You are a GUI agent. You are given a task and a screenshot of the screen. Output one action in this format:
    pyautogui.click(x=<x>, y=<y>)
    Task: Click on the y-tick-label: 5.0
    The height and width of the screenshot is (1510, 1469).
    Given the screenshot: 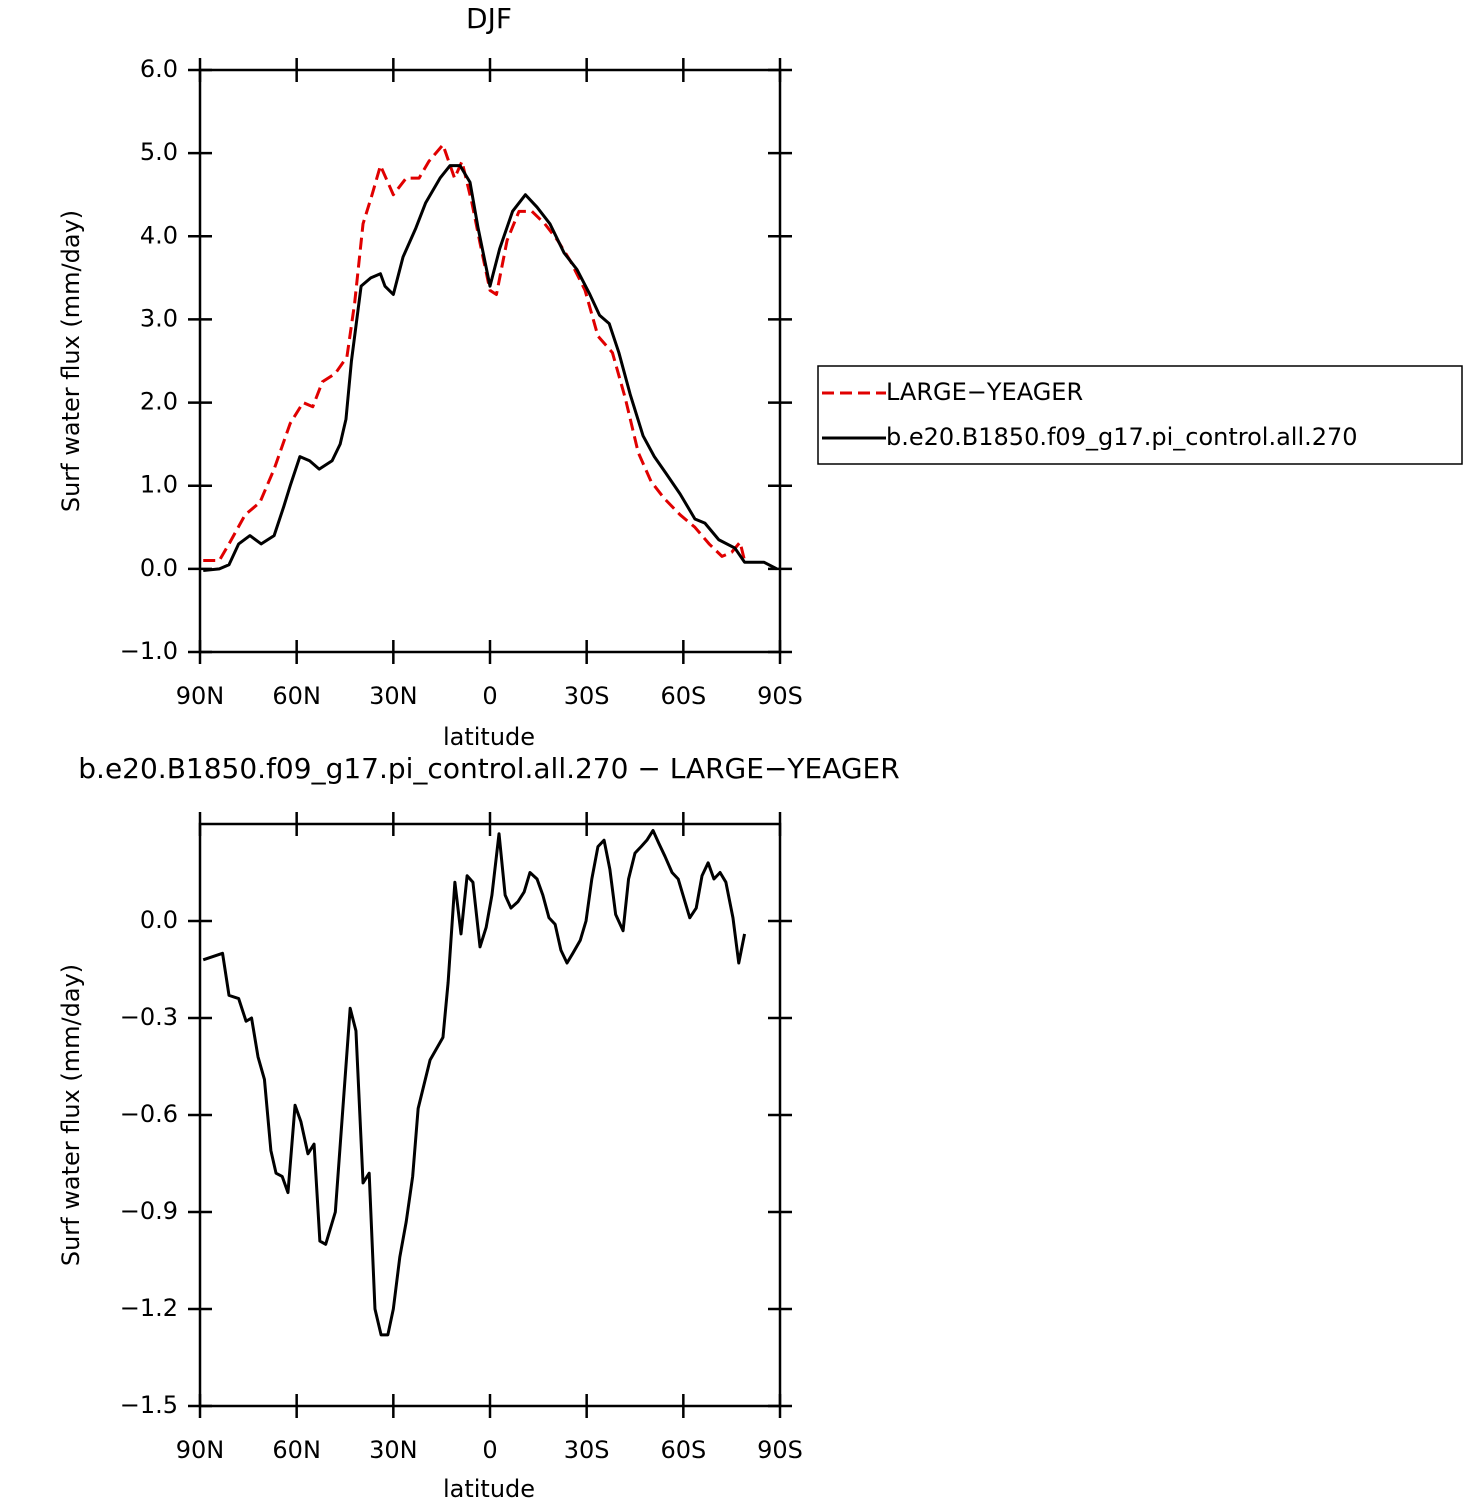 What is the action you would take?
    pyautogui.click(x=159, y=152)
    